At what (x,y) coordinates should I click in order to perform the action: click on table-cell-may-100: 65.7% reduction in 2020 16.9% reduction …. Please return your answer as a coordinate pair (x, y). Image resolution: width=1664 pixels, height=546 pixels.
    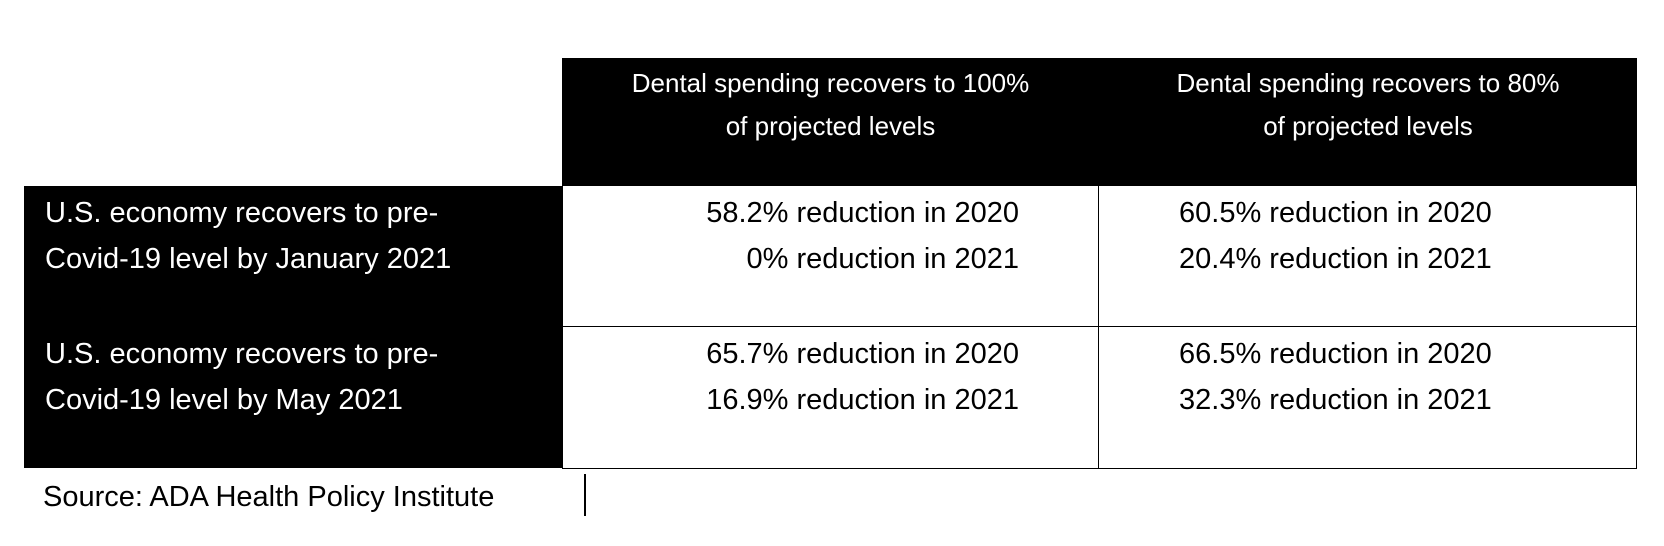
    Looking at the image, I should click on (831, 397).